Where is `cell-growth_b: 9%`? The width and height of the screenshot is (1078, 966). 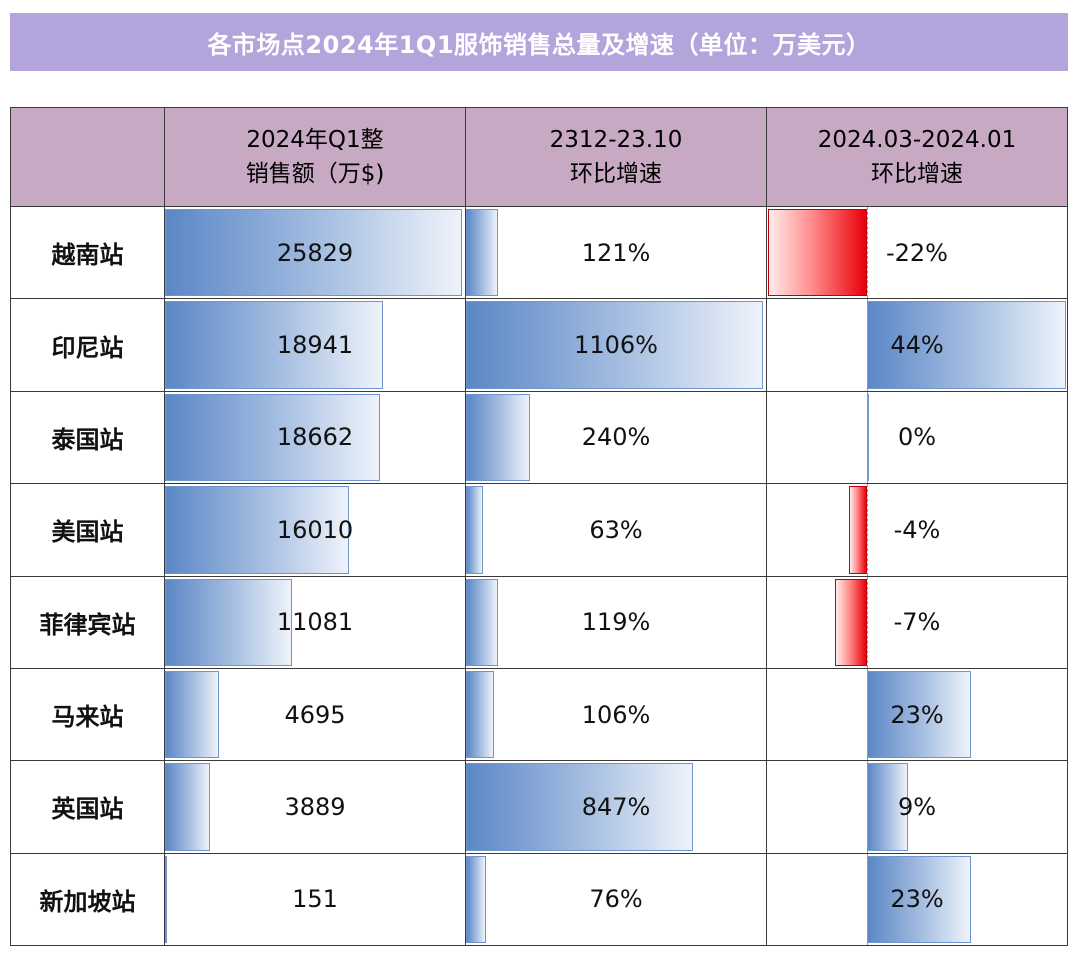 cell-growth_b: 9% is located at coordinates (917, 807).